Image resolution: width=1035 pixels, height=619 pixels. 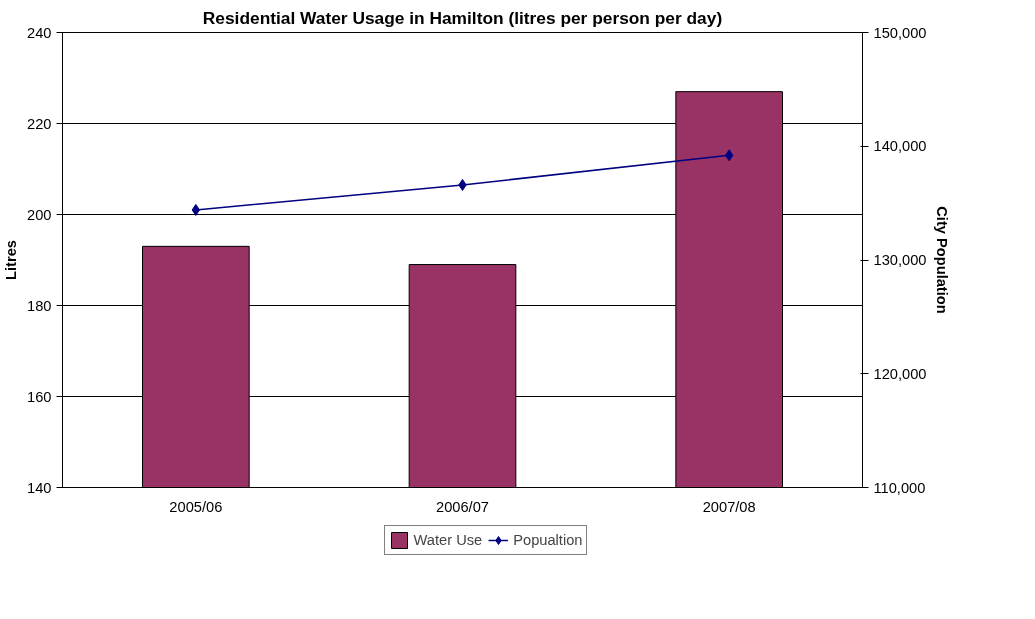 What do you see at coordinates (899, 487) in the screenshot?
I see `y2-tick-label: 110,000` at bounding box center [899, 487].